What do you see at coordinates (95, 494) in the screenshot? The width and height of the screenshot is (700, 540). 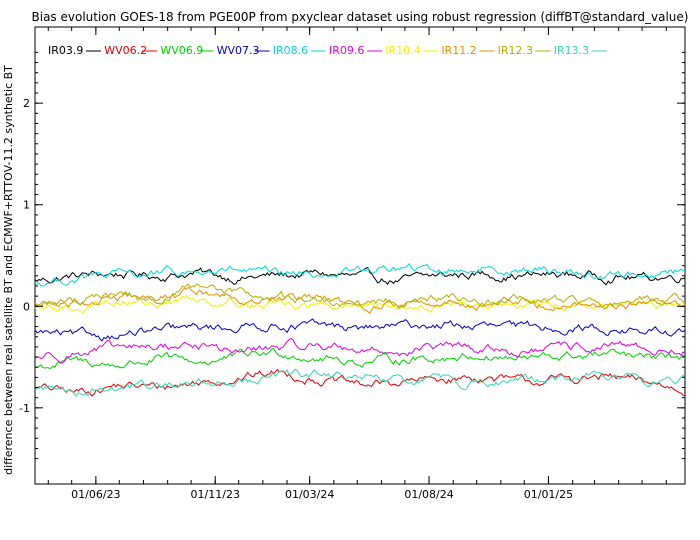 I see `x-tick-label: 01/06/23` at bounding box center [95, 494].